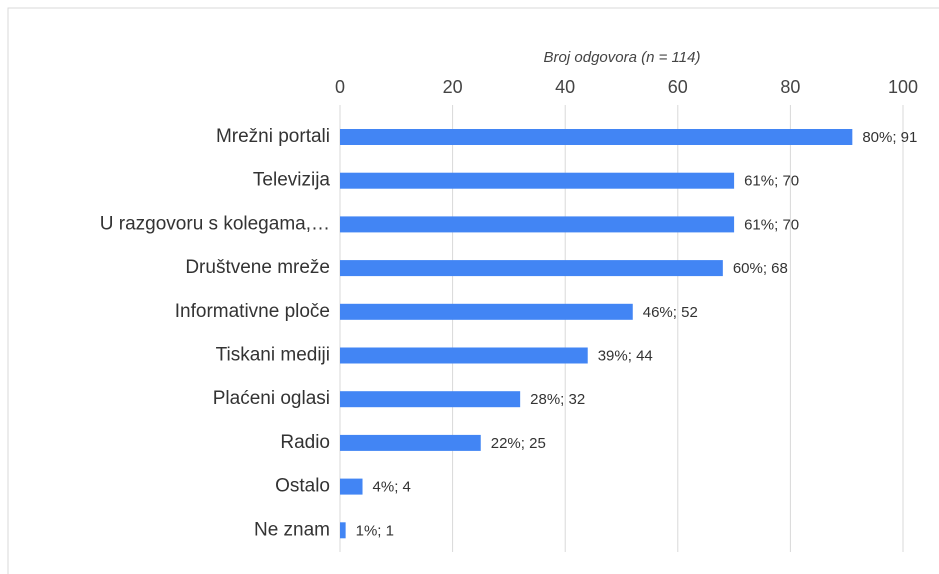 The width and height of the screenshot is (939, 574). What do you see at coordinates (790, 87) in the screenshot?
I see `x-tick-label: 80` at bounding box center [790, 87].